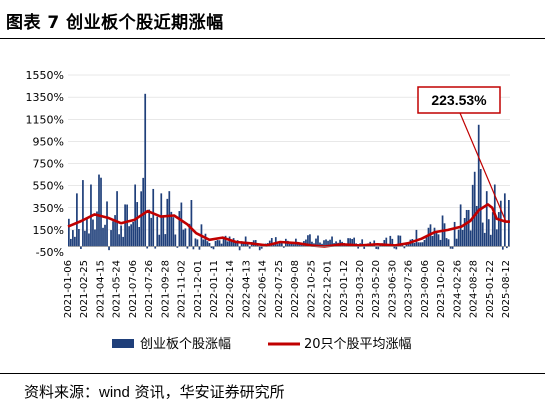 This screenshot has width=545, height=407. Describe the element at coordinates (214, 289) in the screenshot. I see `x-tick-label: 2022-01-11` at that location.